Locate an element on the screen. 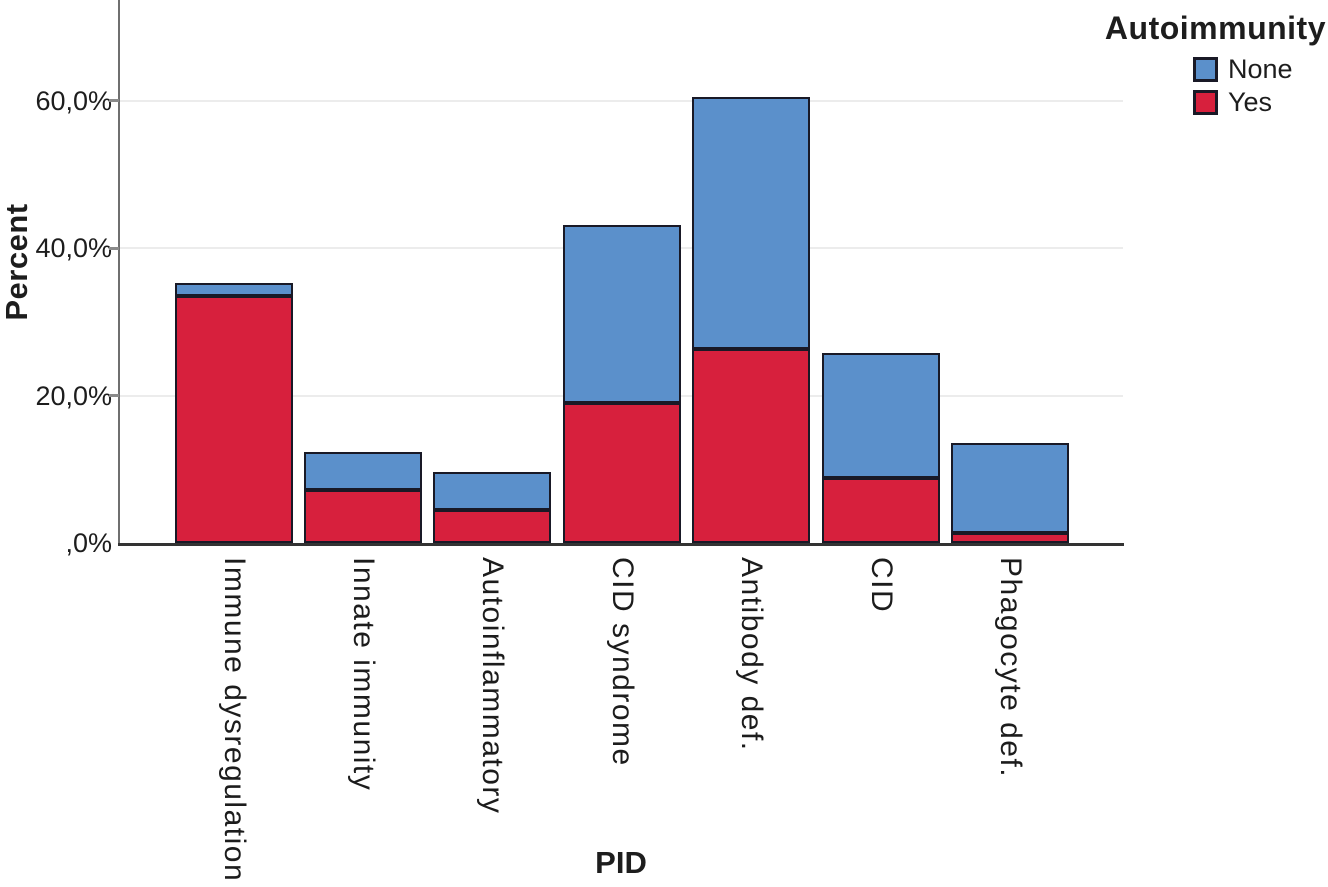 The height and width of the screenshot is (887, 1328). legend-entry: Yes is located at coordinates (1259, 102).